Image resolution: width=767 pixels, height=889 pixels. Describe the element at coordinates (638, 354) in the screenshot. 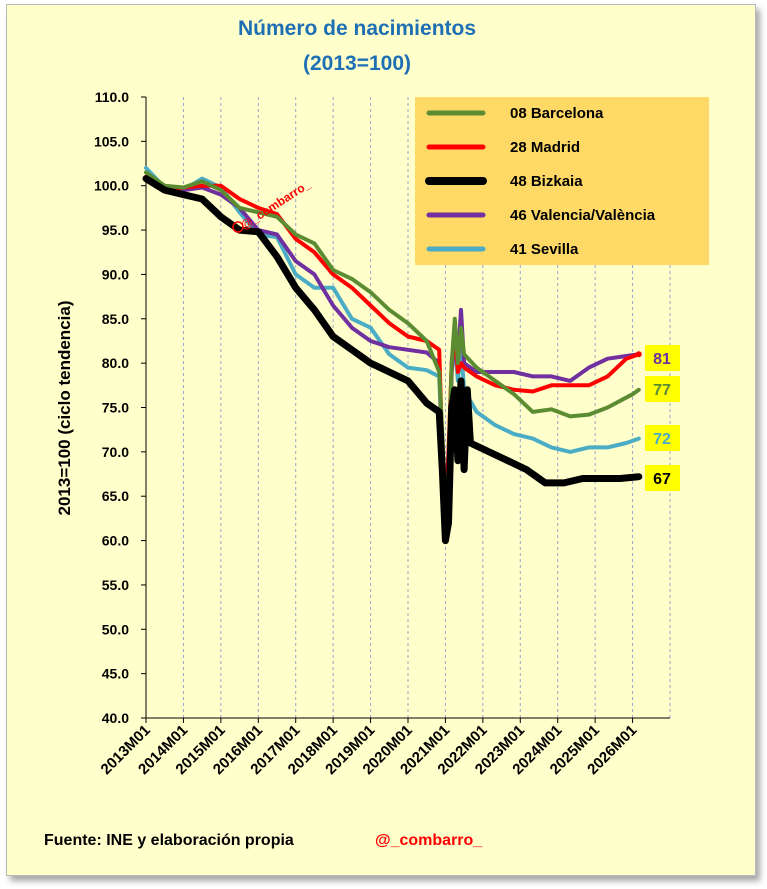

I see `madrid-end-marker` at that location.